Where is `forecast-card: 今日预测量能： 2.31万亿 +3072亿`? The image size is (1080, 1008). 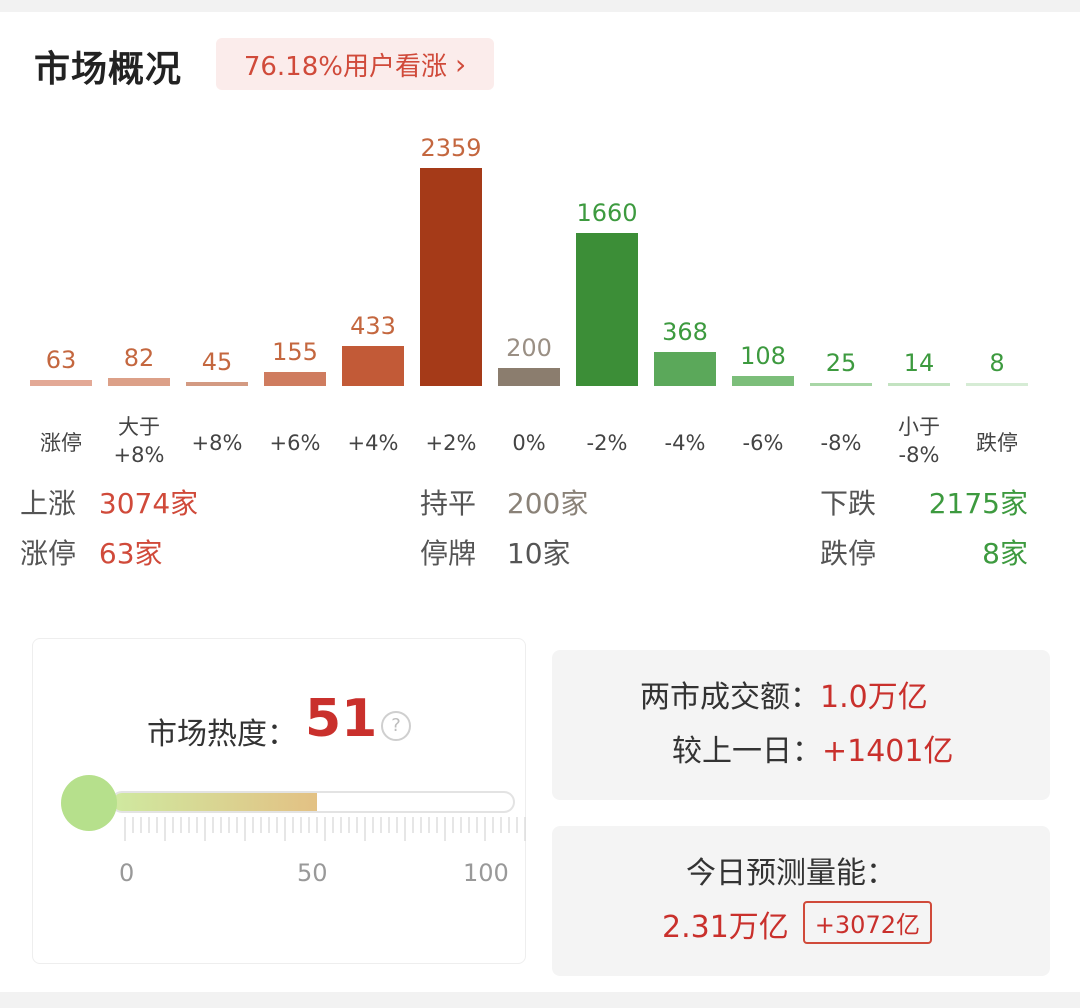 forecast-card: 今日预测量能： 2.31万亿 +3072亿 is located at coordinates (801, 901).